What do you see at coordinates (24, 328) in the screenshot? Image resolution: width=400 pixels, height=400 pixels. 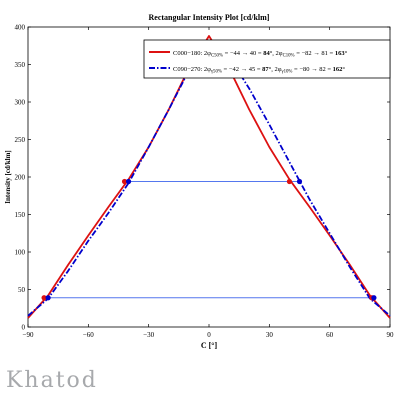 I see `y-tick-label: 0` at bounding box center [24, 328].